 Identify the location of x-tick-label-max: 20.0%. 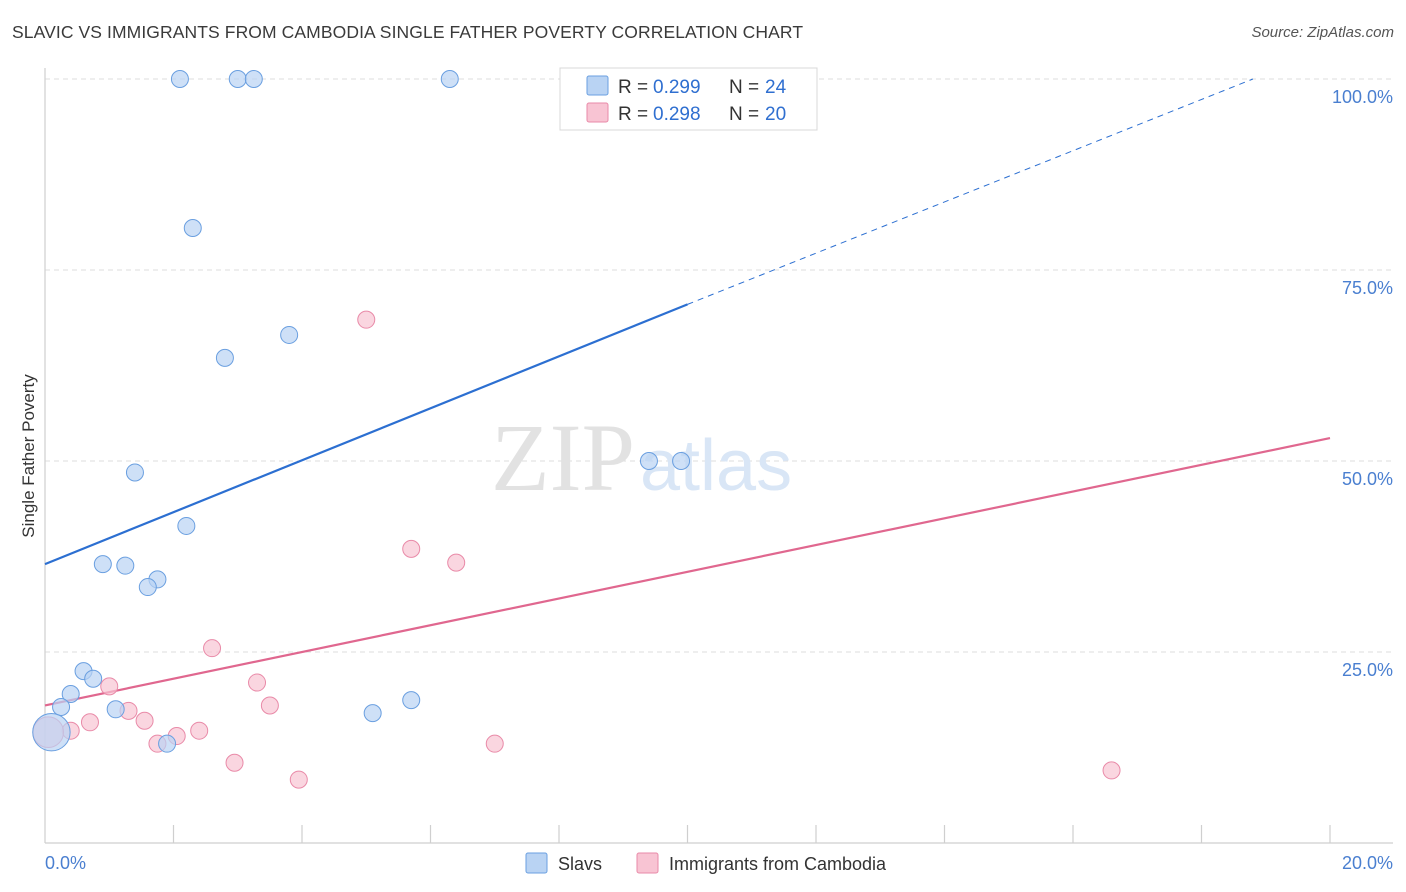
(1367, 863).